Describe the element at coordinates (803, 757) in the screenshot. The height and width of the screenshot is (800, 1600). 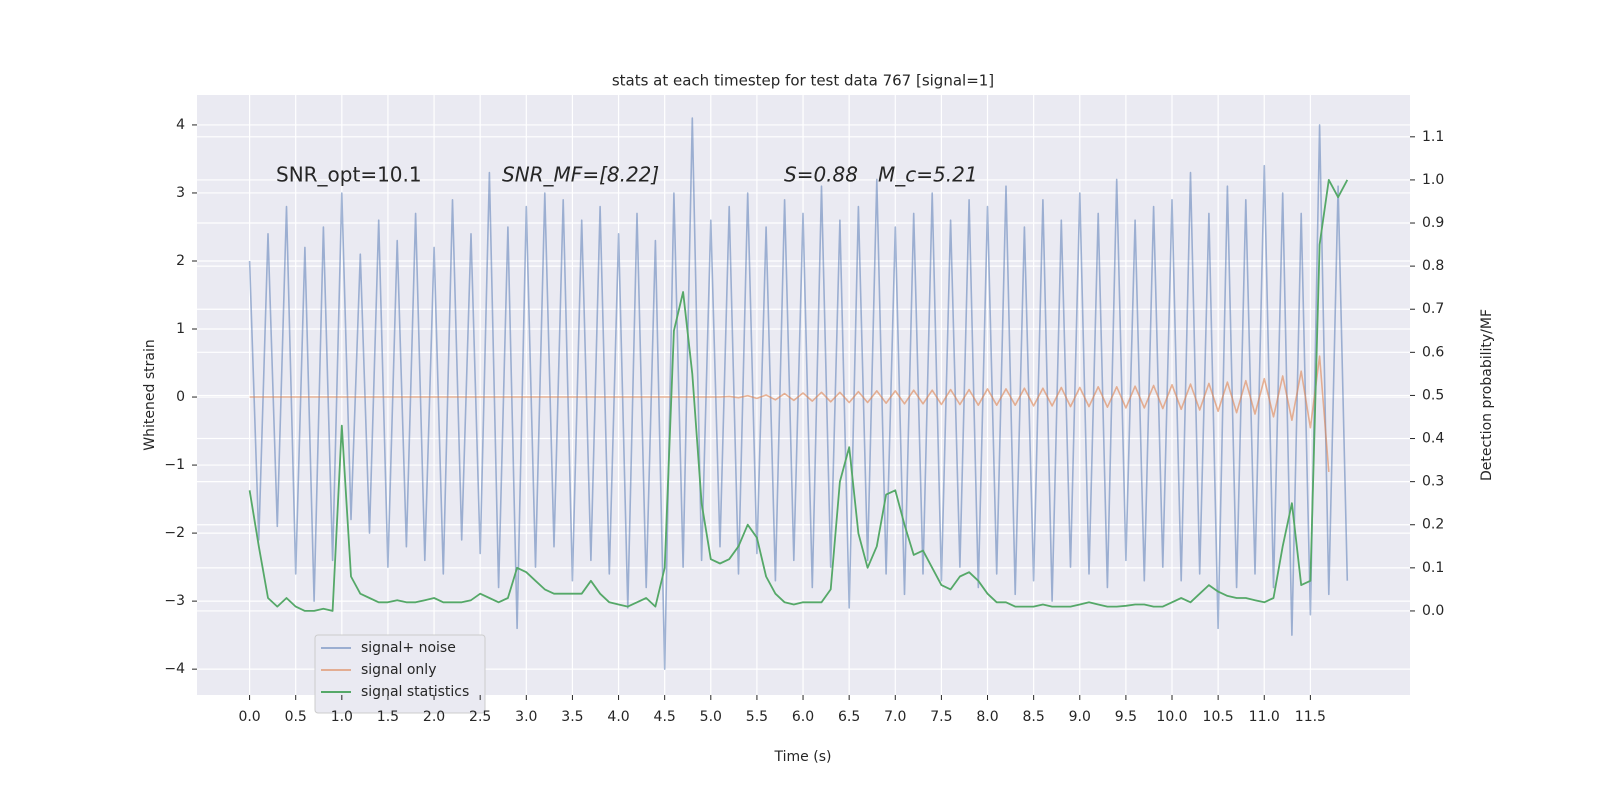
I see `x-axis-label: Time (s)` at that location.